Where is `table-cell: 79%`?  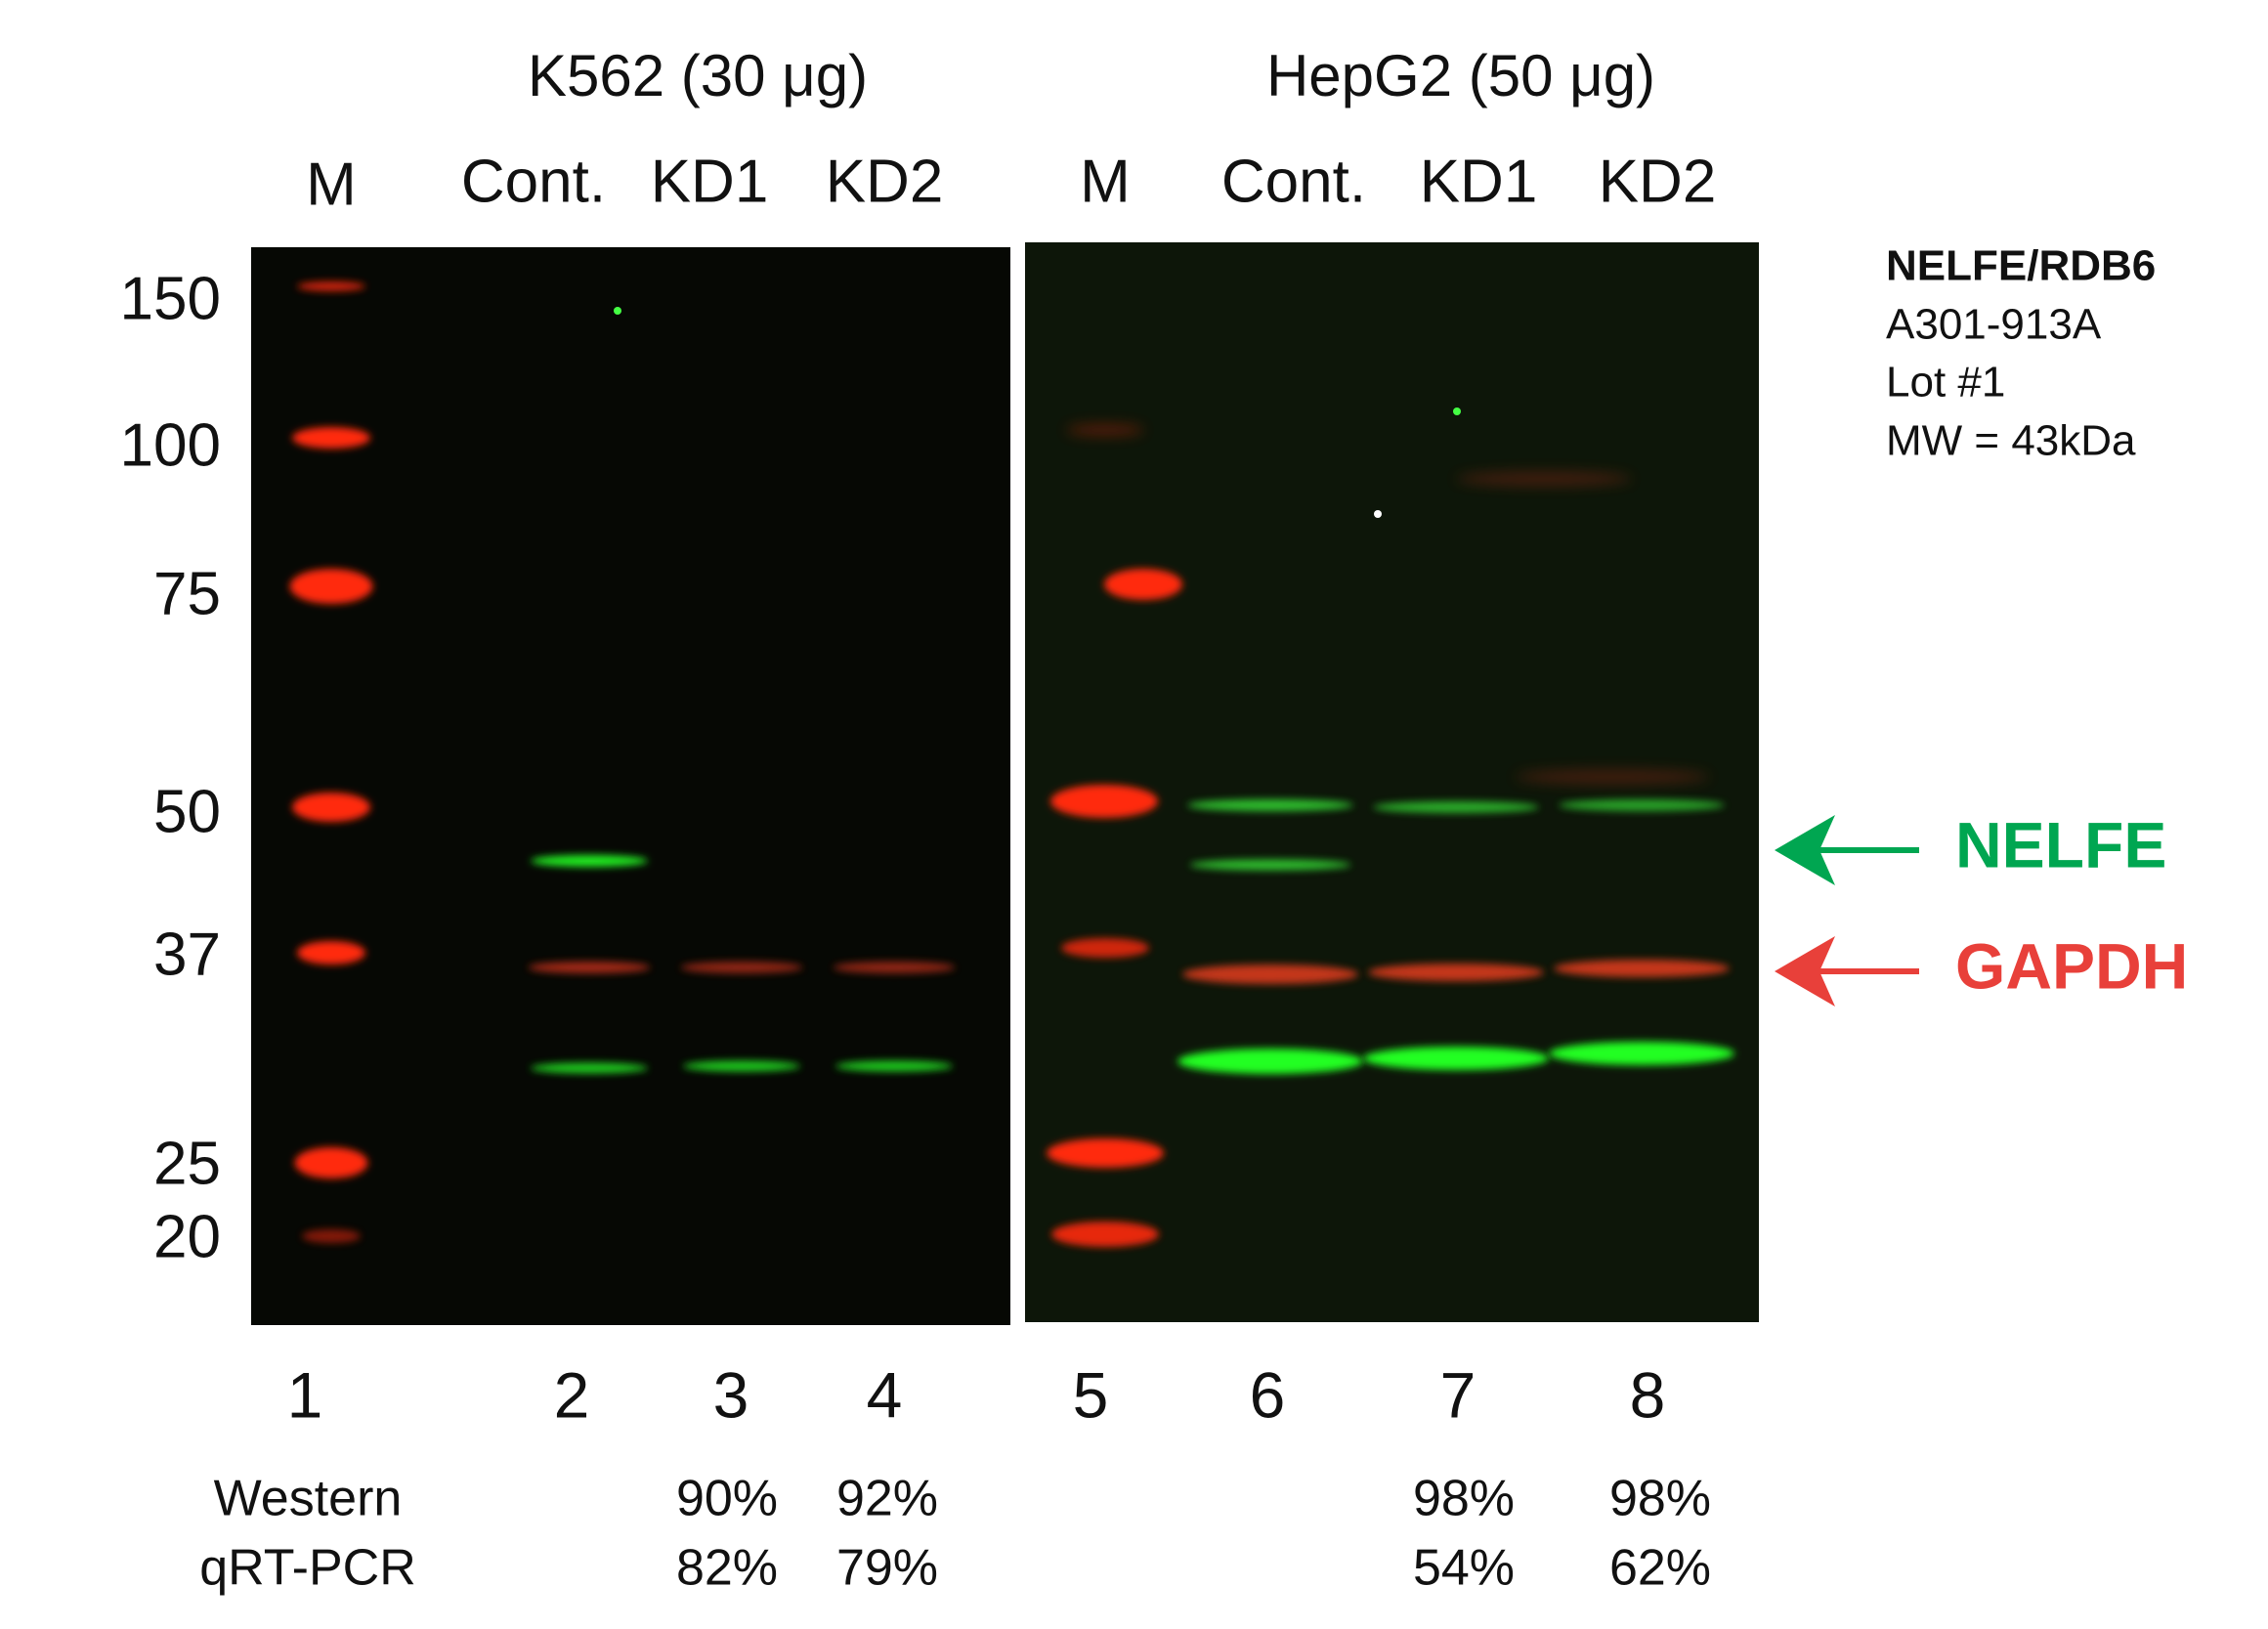
table-cell: 79% is located at coordinates (887, 1568).